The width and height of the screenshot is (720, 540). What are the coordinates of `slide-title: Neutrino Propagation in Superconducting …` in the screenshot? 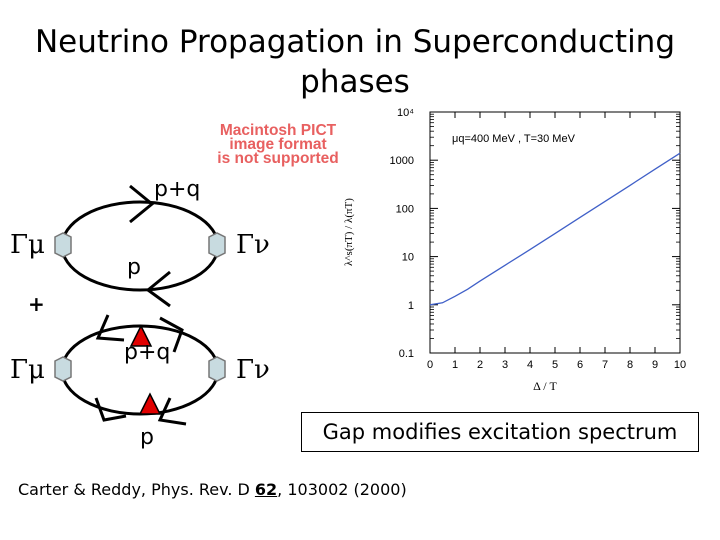 It's located at (355, 62).